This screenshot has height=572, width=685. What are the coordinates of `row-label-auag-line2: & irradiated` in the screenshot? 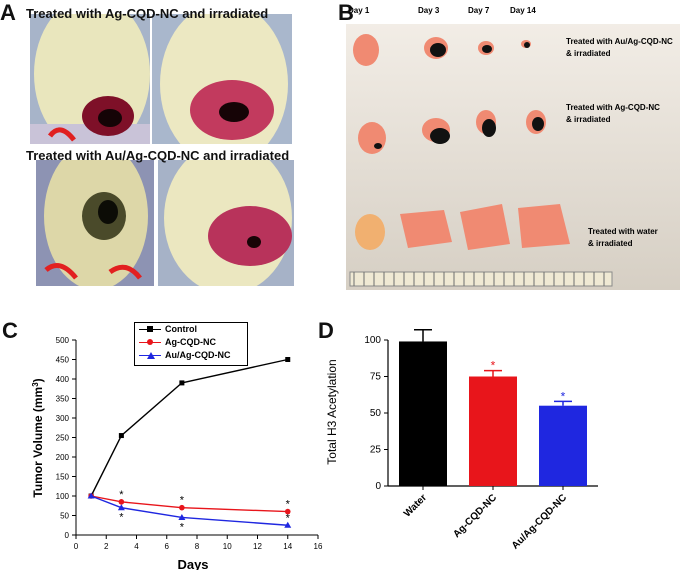 It's located at (588, 53).